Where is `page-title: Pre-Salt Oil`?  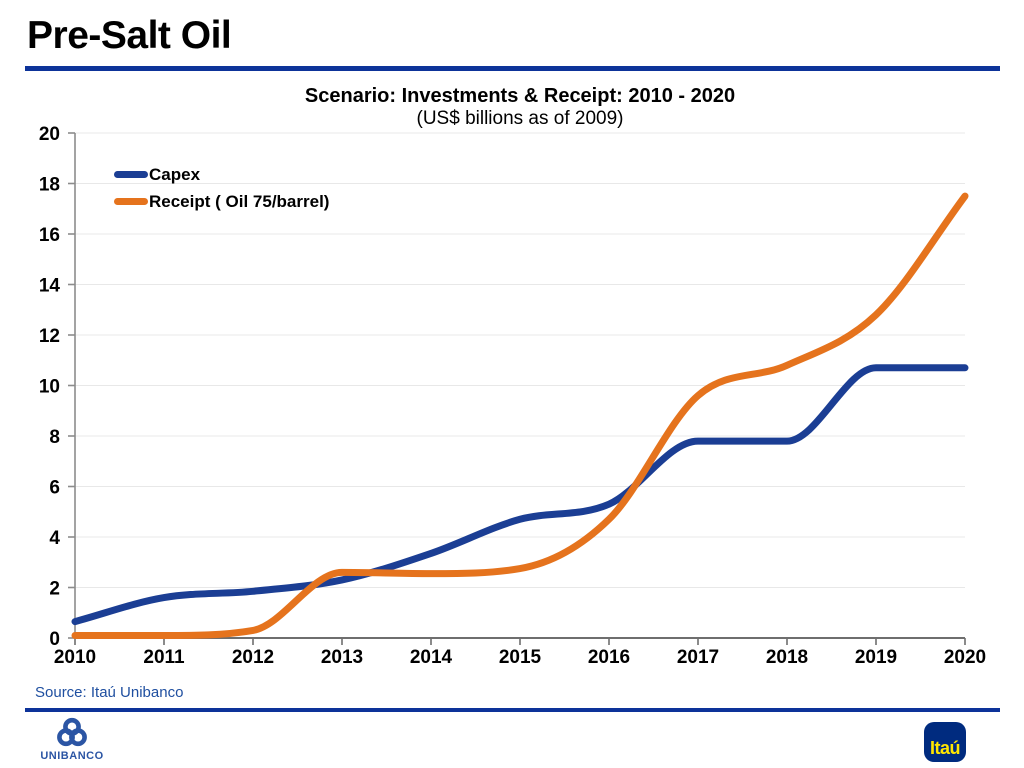
page-title: Pre-Salt Oil is located at coordinates (129, 35).